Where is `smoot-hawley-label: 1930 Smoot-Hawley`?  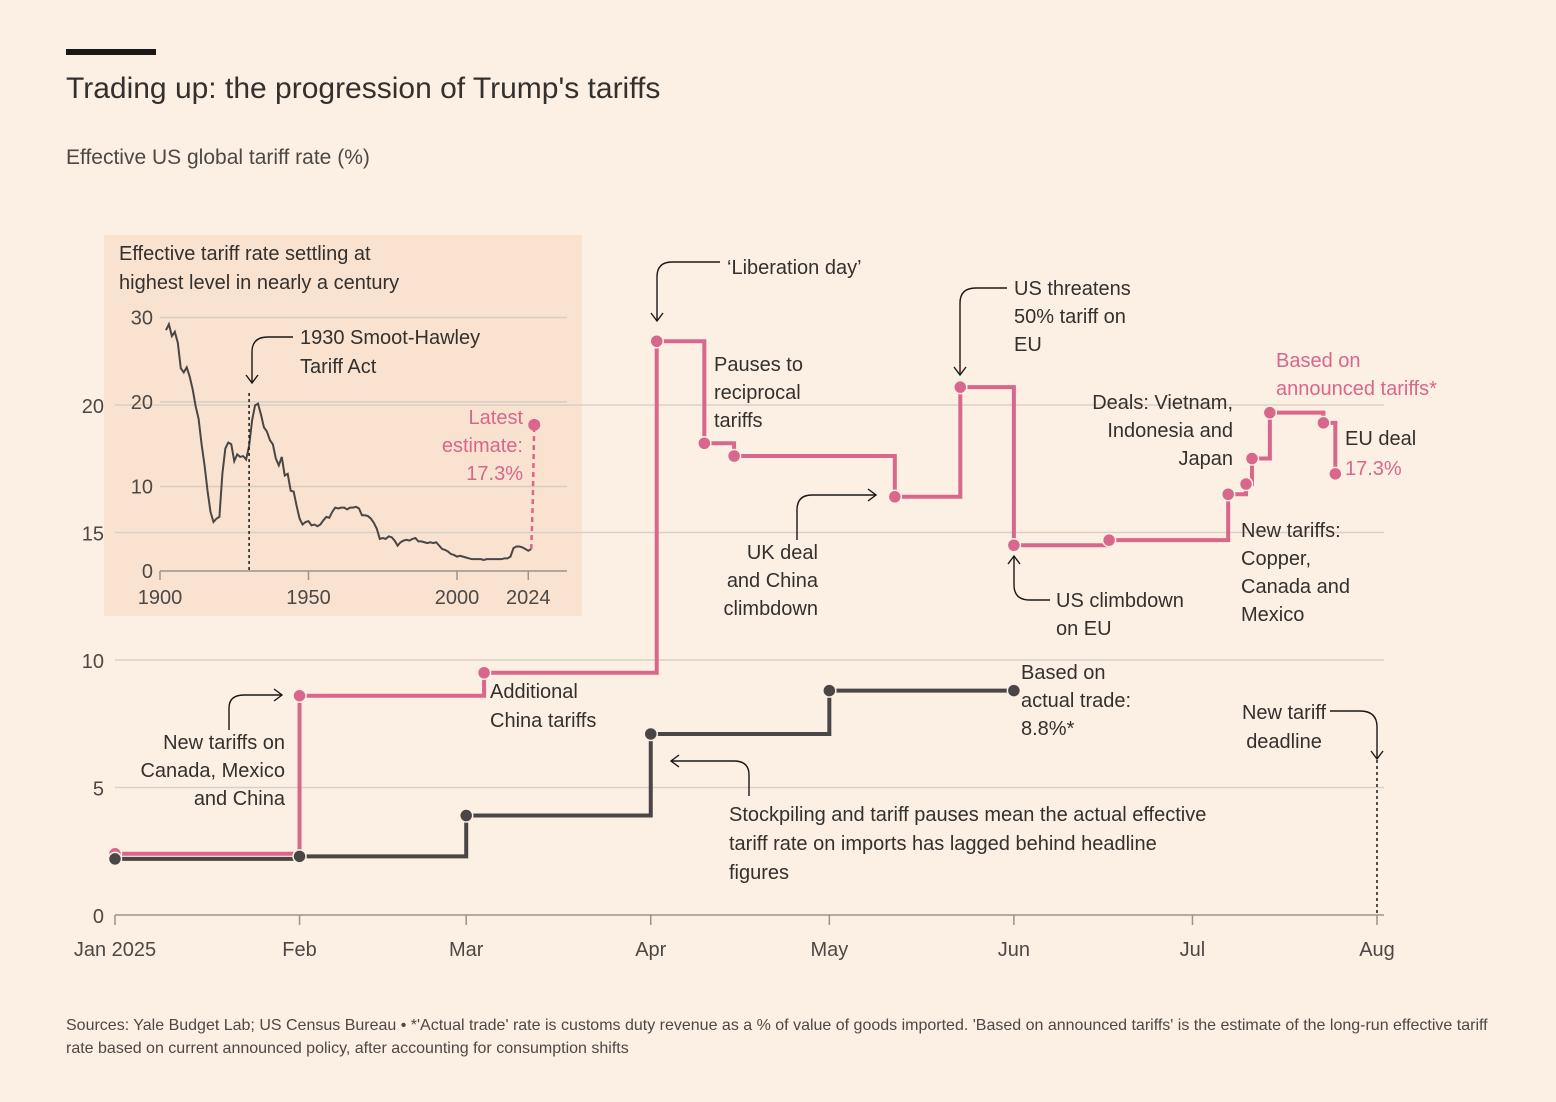
smoot-hawley-label: 1930 Smoot-Hawley is located at coordinates (390, 338).